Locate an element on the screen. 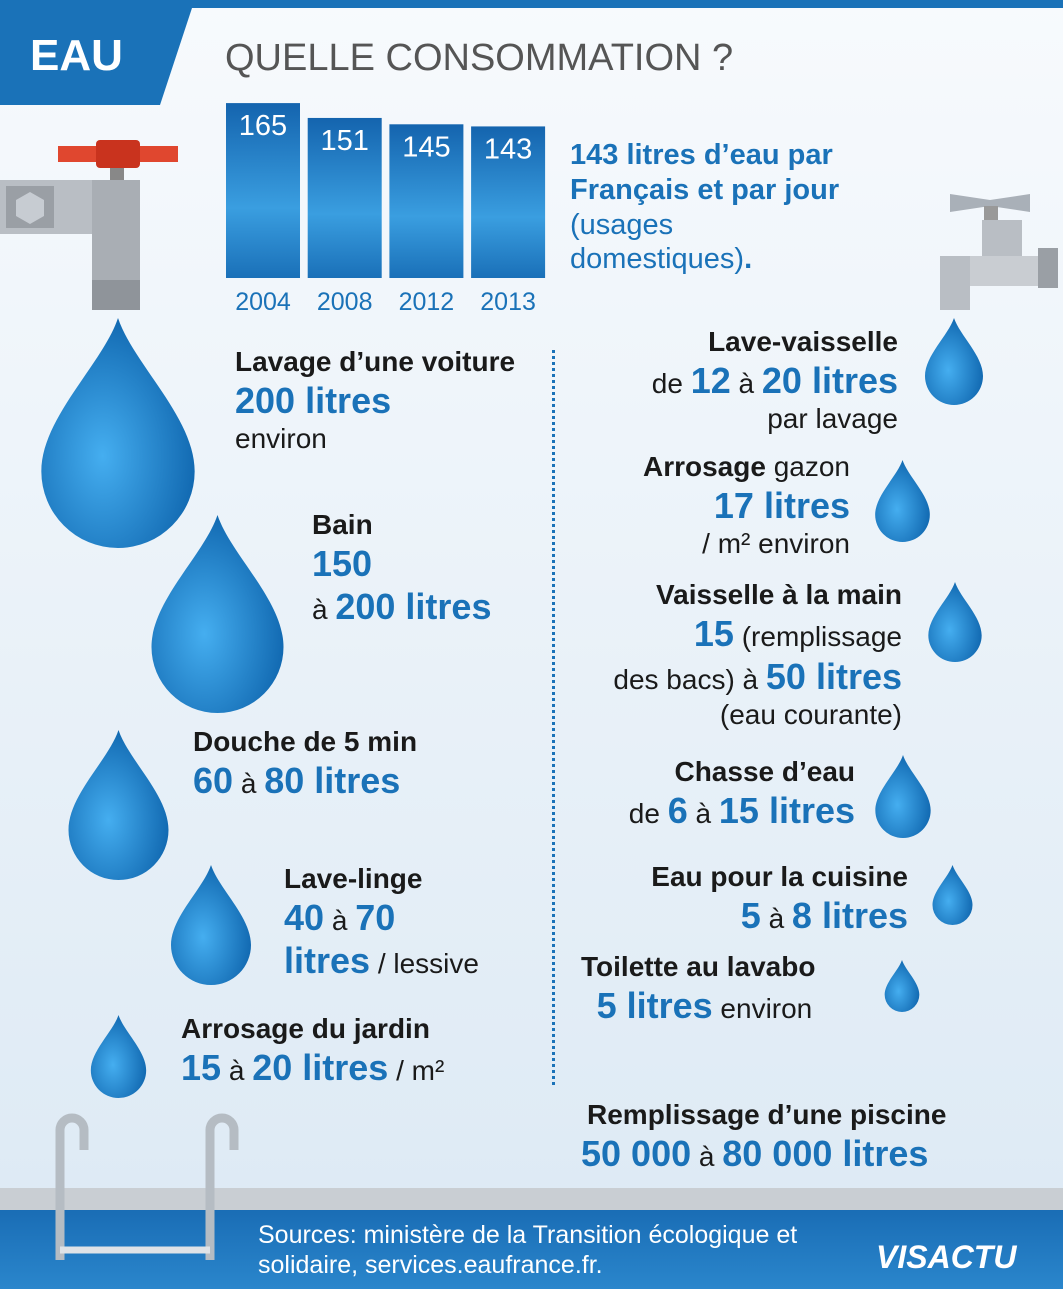 This screenshot has width=1063, height=1289. text: Toilette au lavabo is located at coordinates (698, 966).